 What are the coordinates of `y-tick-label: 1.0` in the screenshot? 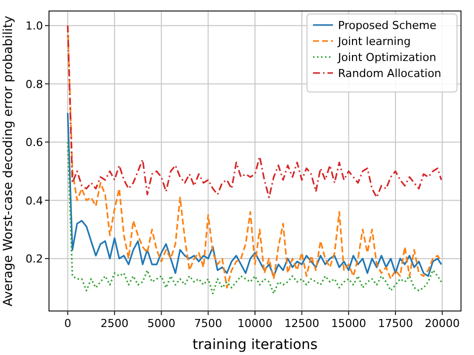 It's located at (34, 26).